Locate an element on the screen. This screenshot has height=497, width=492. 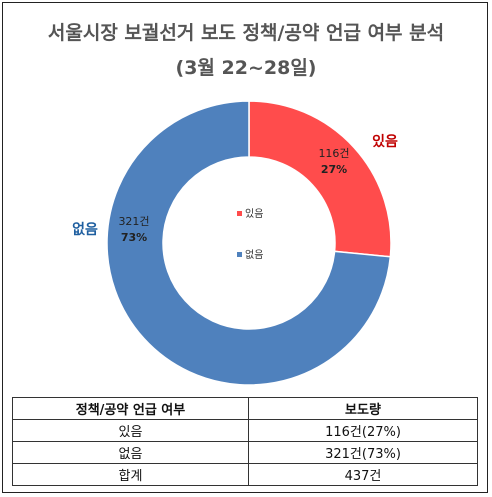
table-row: 합계 437건 is located at coordinates (245, 474).